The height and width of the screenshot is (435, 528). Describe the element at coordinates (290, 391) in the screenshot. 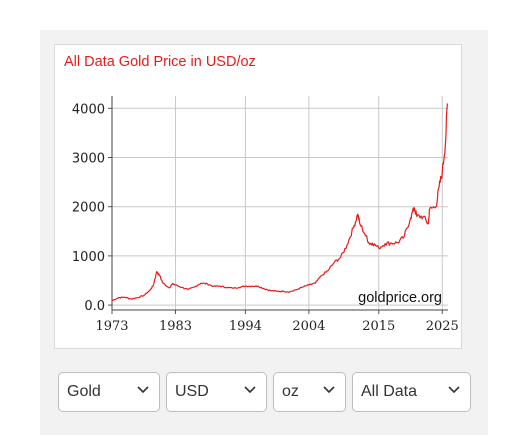

I see `unit-select-value: oz` at that location.